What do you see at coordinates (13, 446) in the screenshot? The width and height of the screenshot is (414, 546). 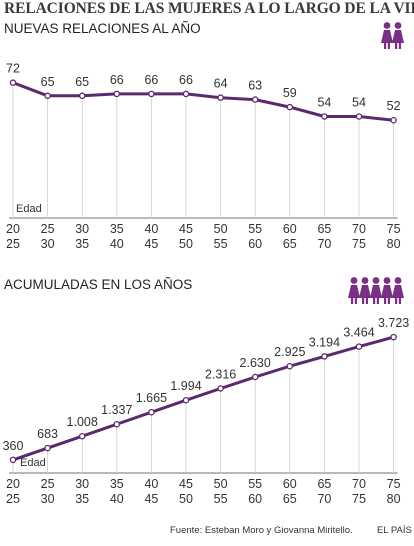 I see `data-label: 360` at bounding box center [13, 446].